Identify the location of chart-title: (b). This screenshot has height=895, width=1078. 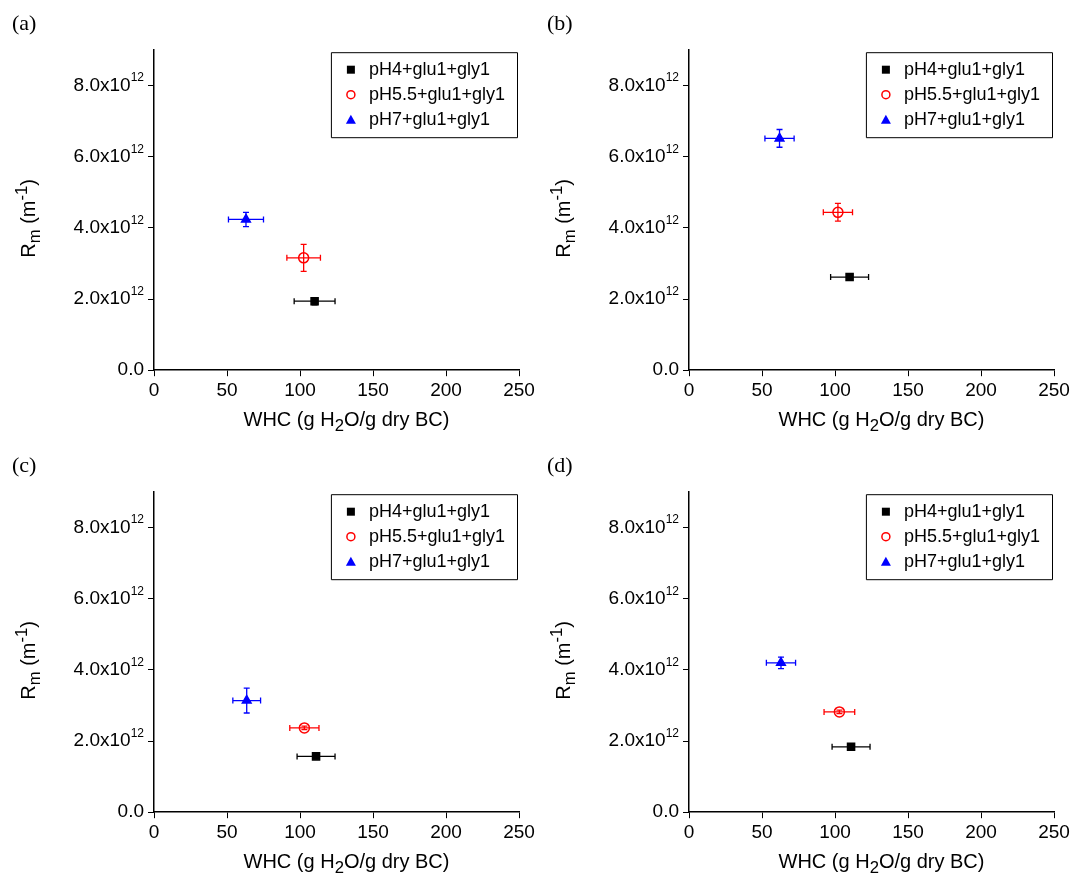
(560, 23).